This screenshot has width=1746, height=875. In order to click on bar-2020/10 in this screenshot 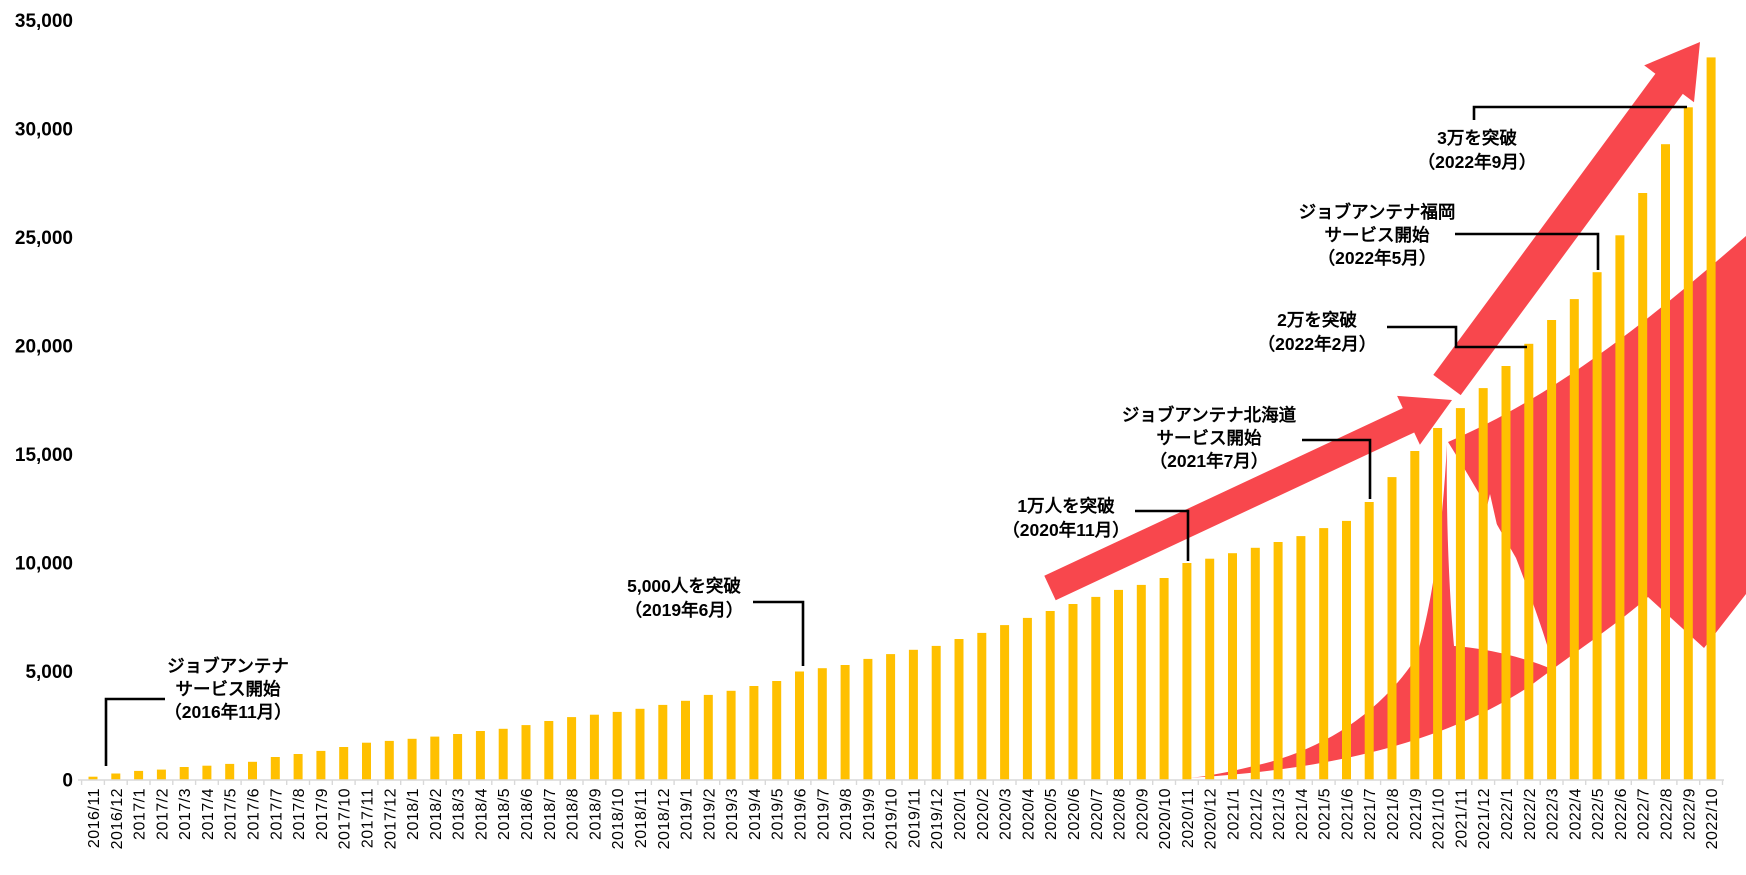, I will do `click(1164, 679)`.